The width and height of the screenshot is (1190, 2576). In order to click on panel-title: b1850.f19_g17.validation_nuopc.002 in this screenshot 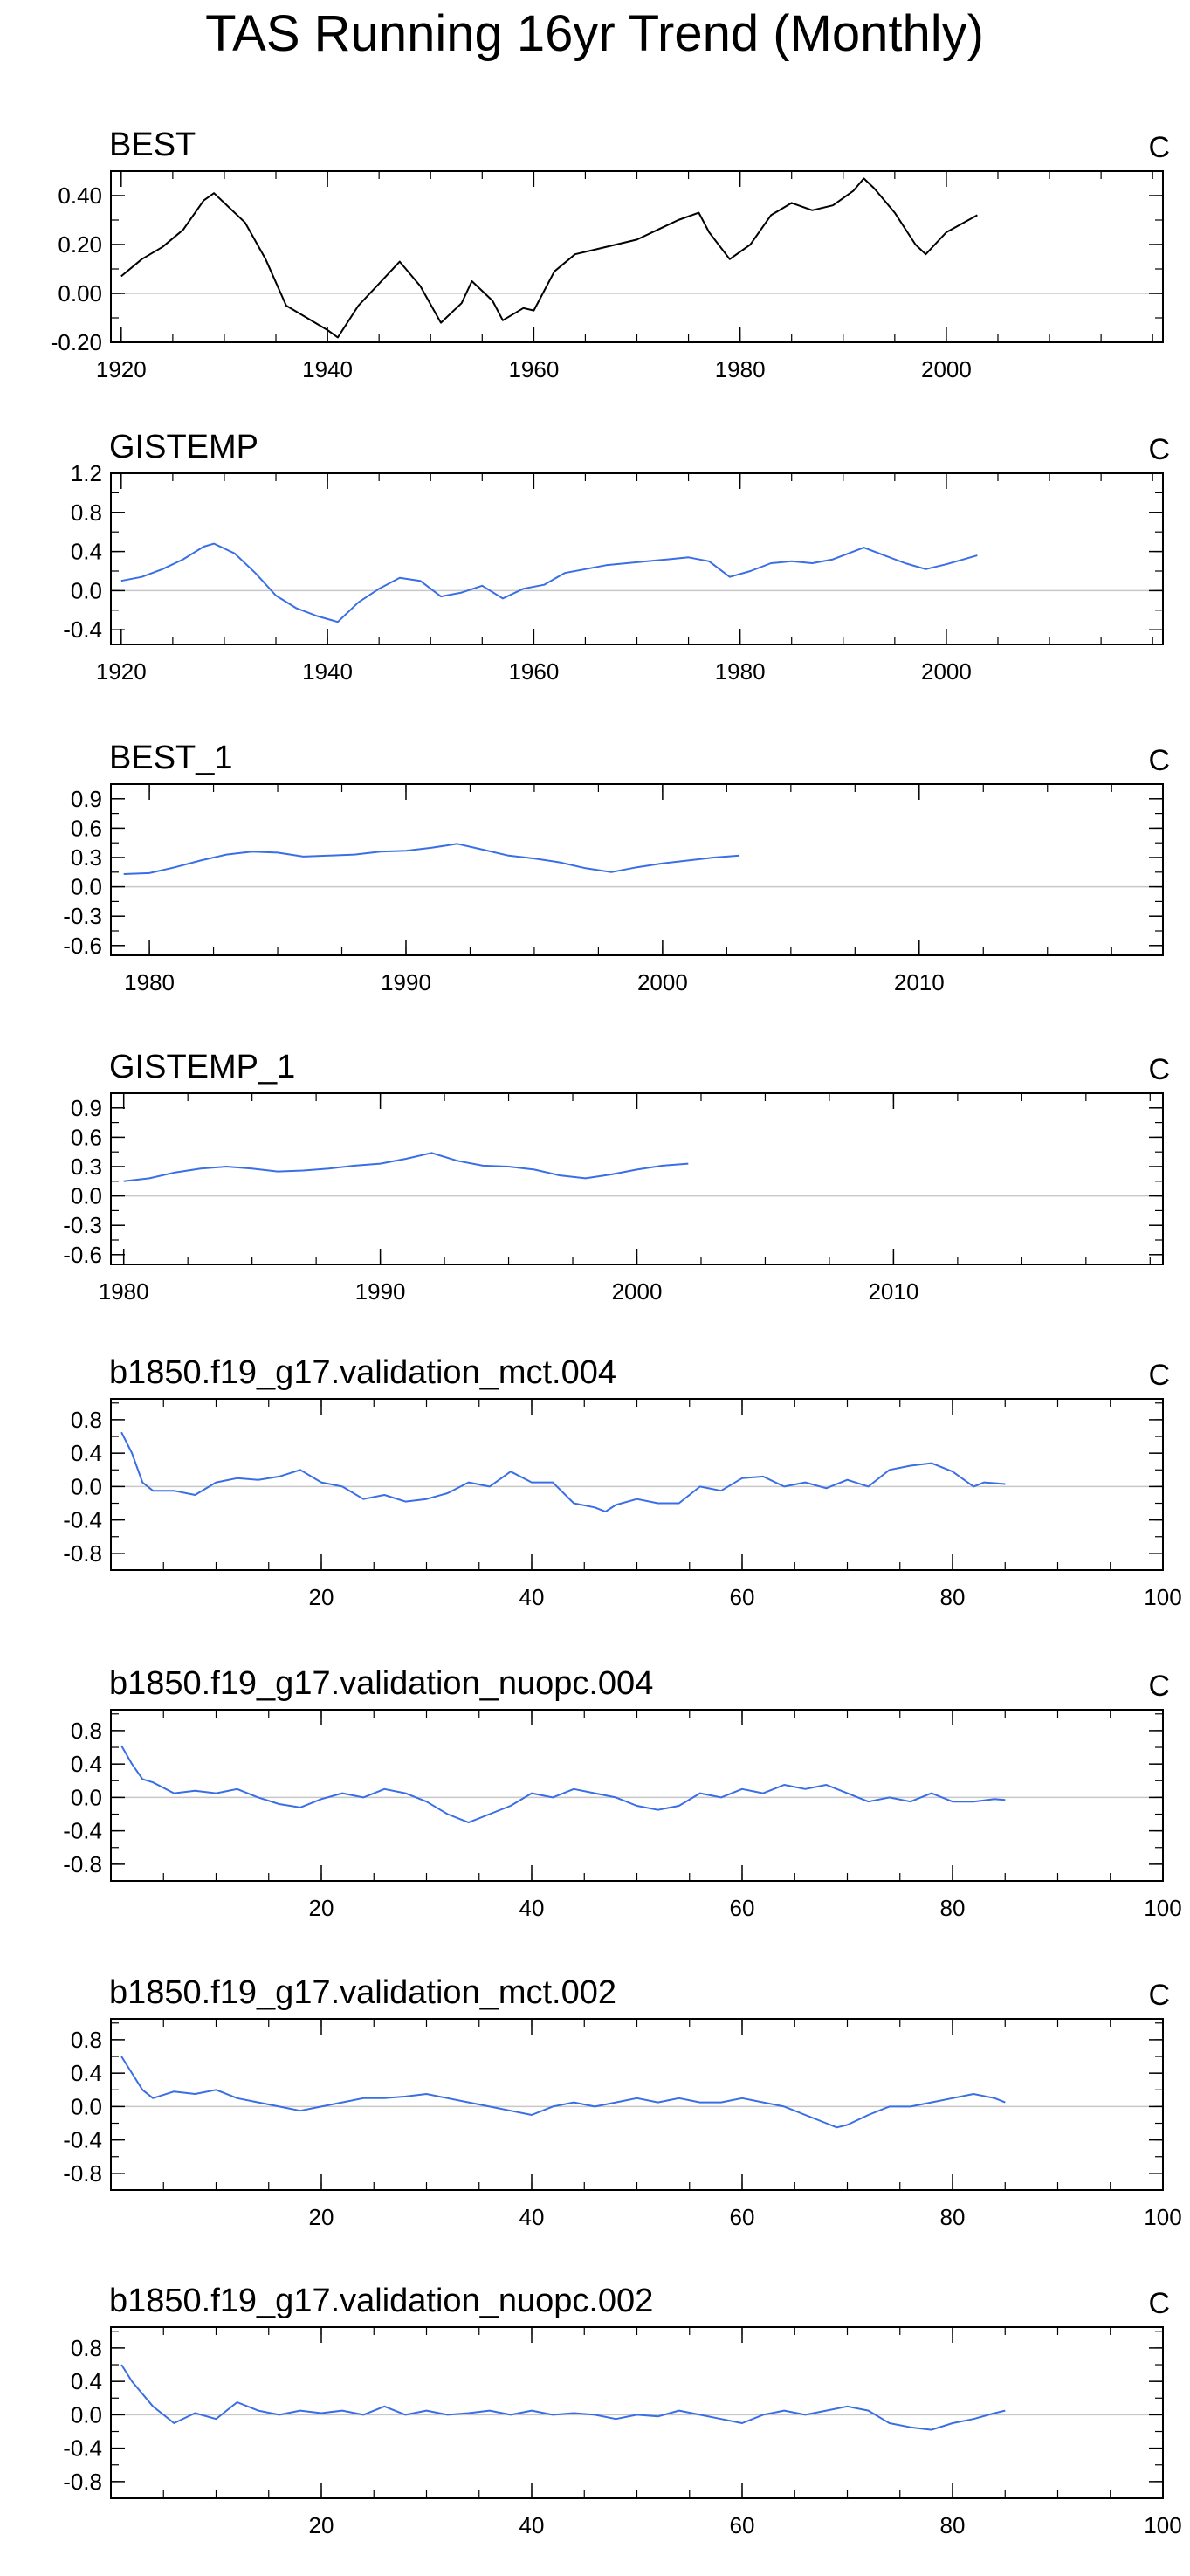, I will do `click(381, 2301)`.